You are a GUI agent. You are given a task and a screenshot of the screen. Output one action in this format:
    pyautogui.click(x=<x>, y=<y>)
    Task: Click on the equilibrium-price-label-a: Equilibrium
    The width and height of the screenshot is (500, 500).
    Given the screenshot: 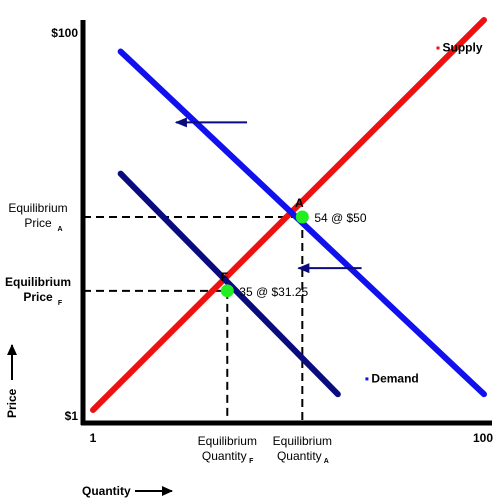 What is the action you would take?
    pyautogui.click(x=37, y=208)
    